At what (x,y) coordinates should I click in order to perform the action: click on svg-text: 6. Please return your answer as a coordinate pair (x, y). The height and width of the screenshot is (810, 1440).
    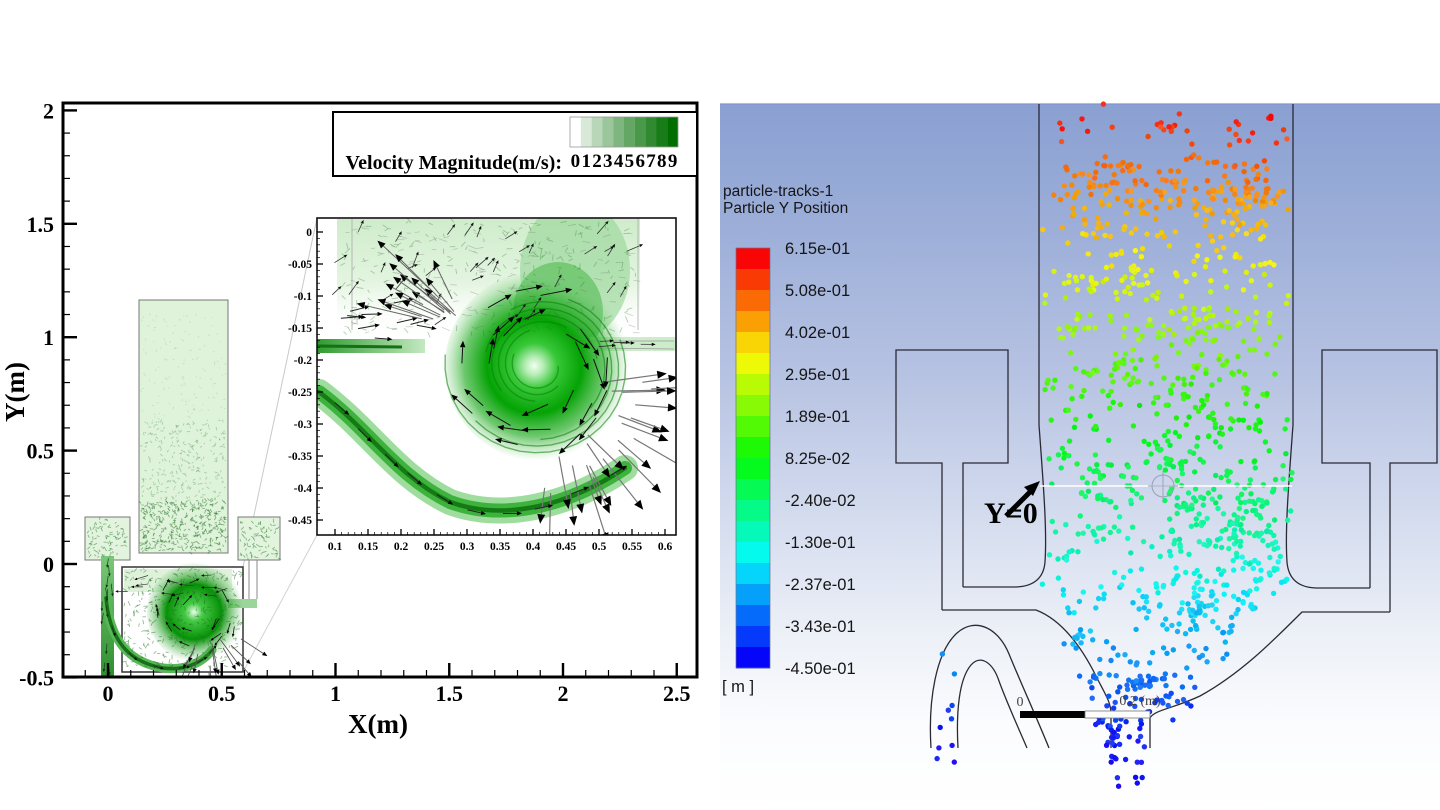
    Looking at the image, I should click on (640, 161).